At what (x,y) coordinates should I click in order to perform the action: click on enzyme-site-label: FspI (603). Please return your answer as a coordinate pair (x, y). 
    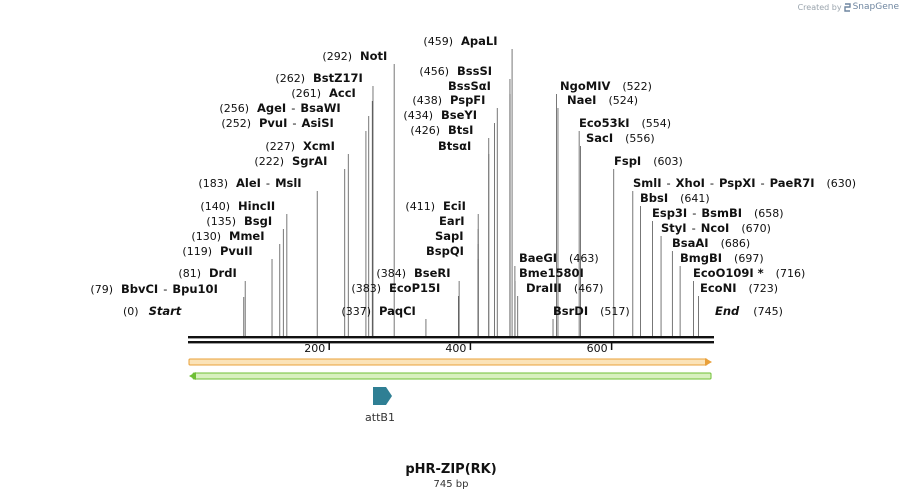
    Looking at the image, I should click on (648, 161).